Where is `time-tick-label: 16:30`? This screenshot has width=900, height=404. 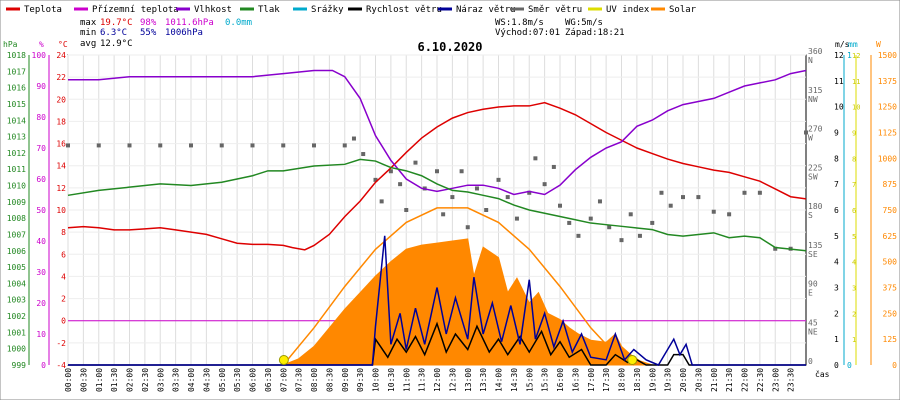
time-tick-label: 16:30 is located at coordinates (575, 380).